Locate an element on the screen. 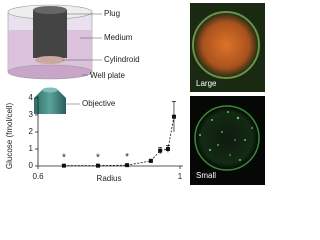  label: Well plate is located at coordinates (108, 75).